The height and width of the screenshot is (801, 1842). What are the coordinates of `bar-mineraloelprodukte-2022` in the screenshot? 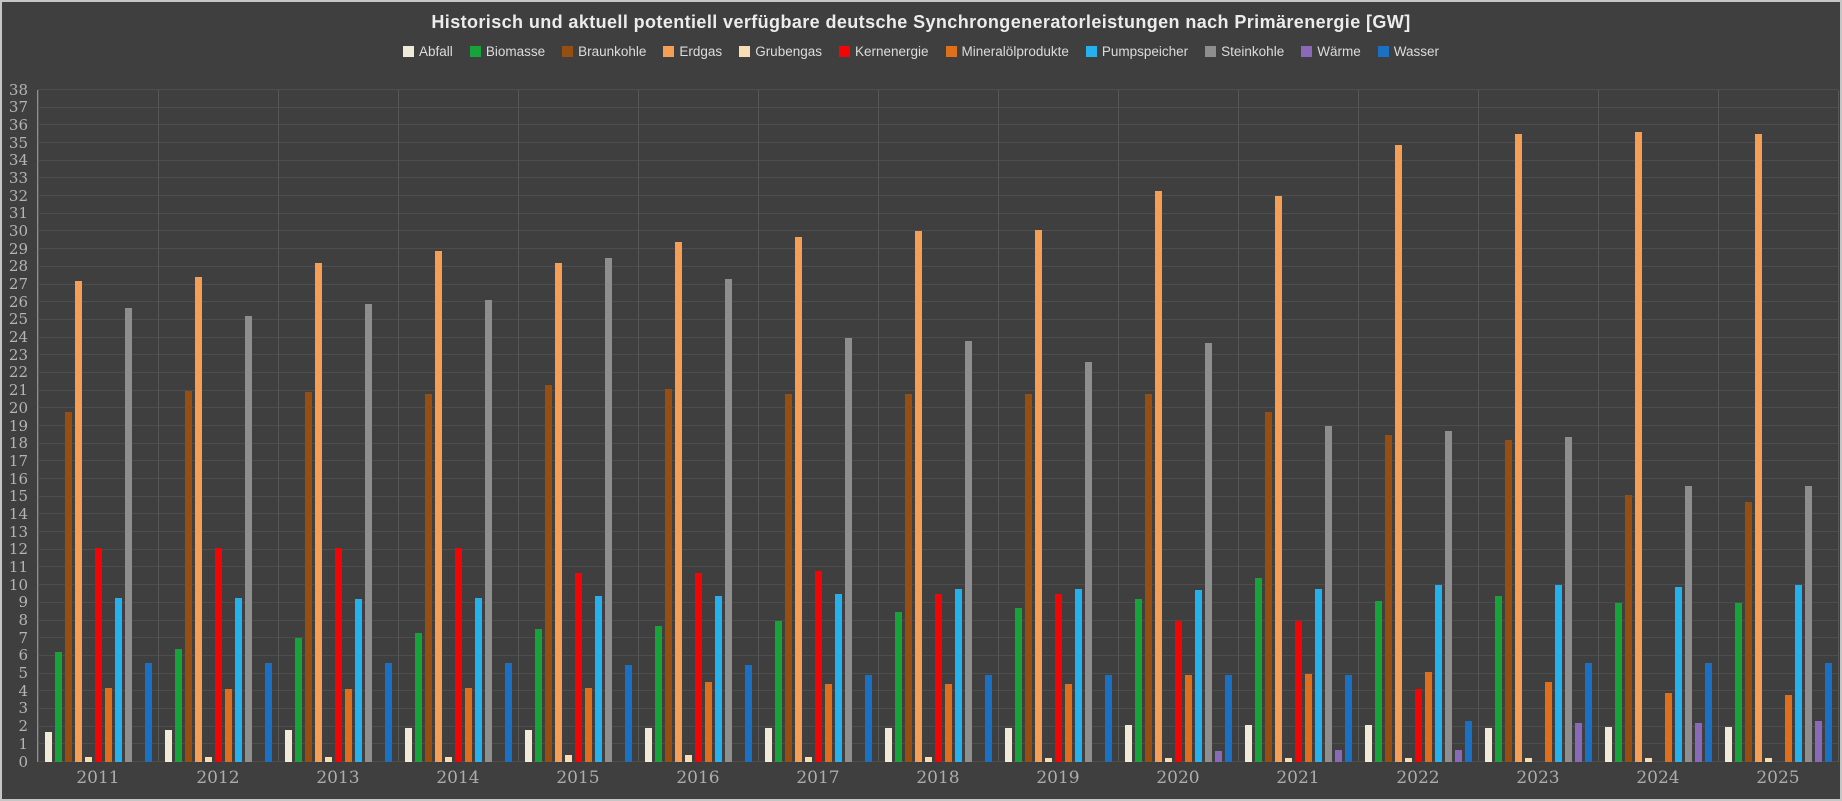 It's located at (1428, 717).